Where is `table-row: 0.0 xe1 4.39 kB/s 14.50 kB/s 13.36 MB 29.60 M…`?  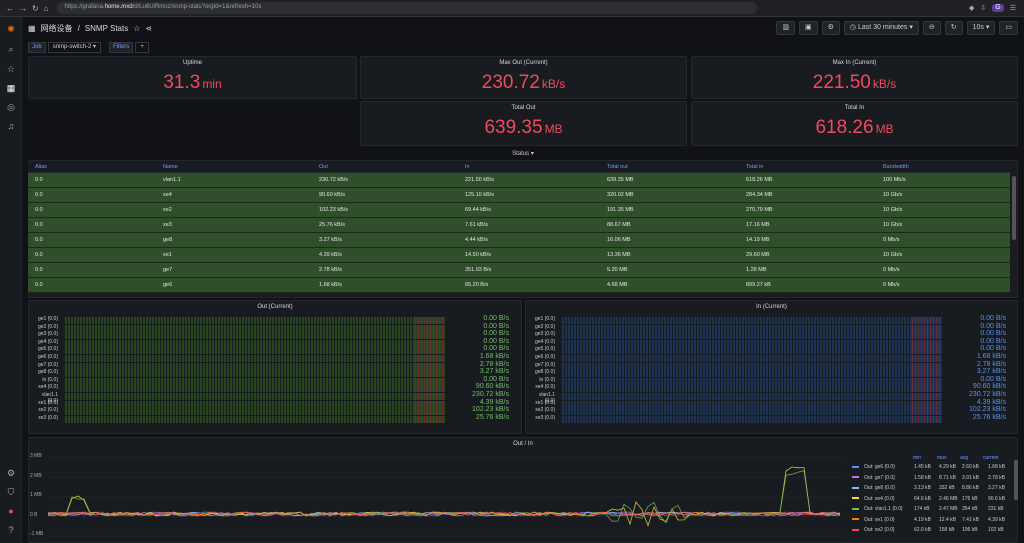
table-row: 0.0 xe1 4.39 kB/s 14.50 kB/s 13.36 MB 29.60 M… is located at coordinates (519, 255).